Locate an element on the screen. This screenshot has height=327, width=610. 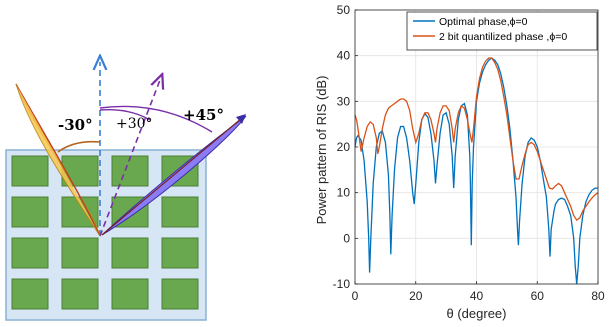
x-tick-label: 20 is located at coordinates (416, 296).